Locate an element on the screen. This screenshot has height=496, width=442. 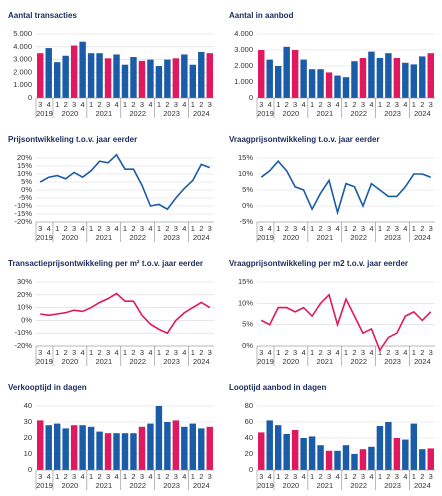
y-tick-label: 4.000 is located at coordinates (243, 33).